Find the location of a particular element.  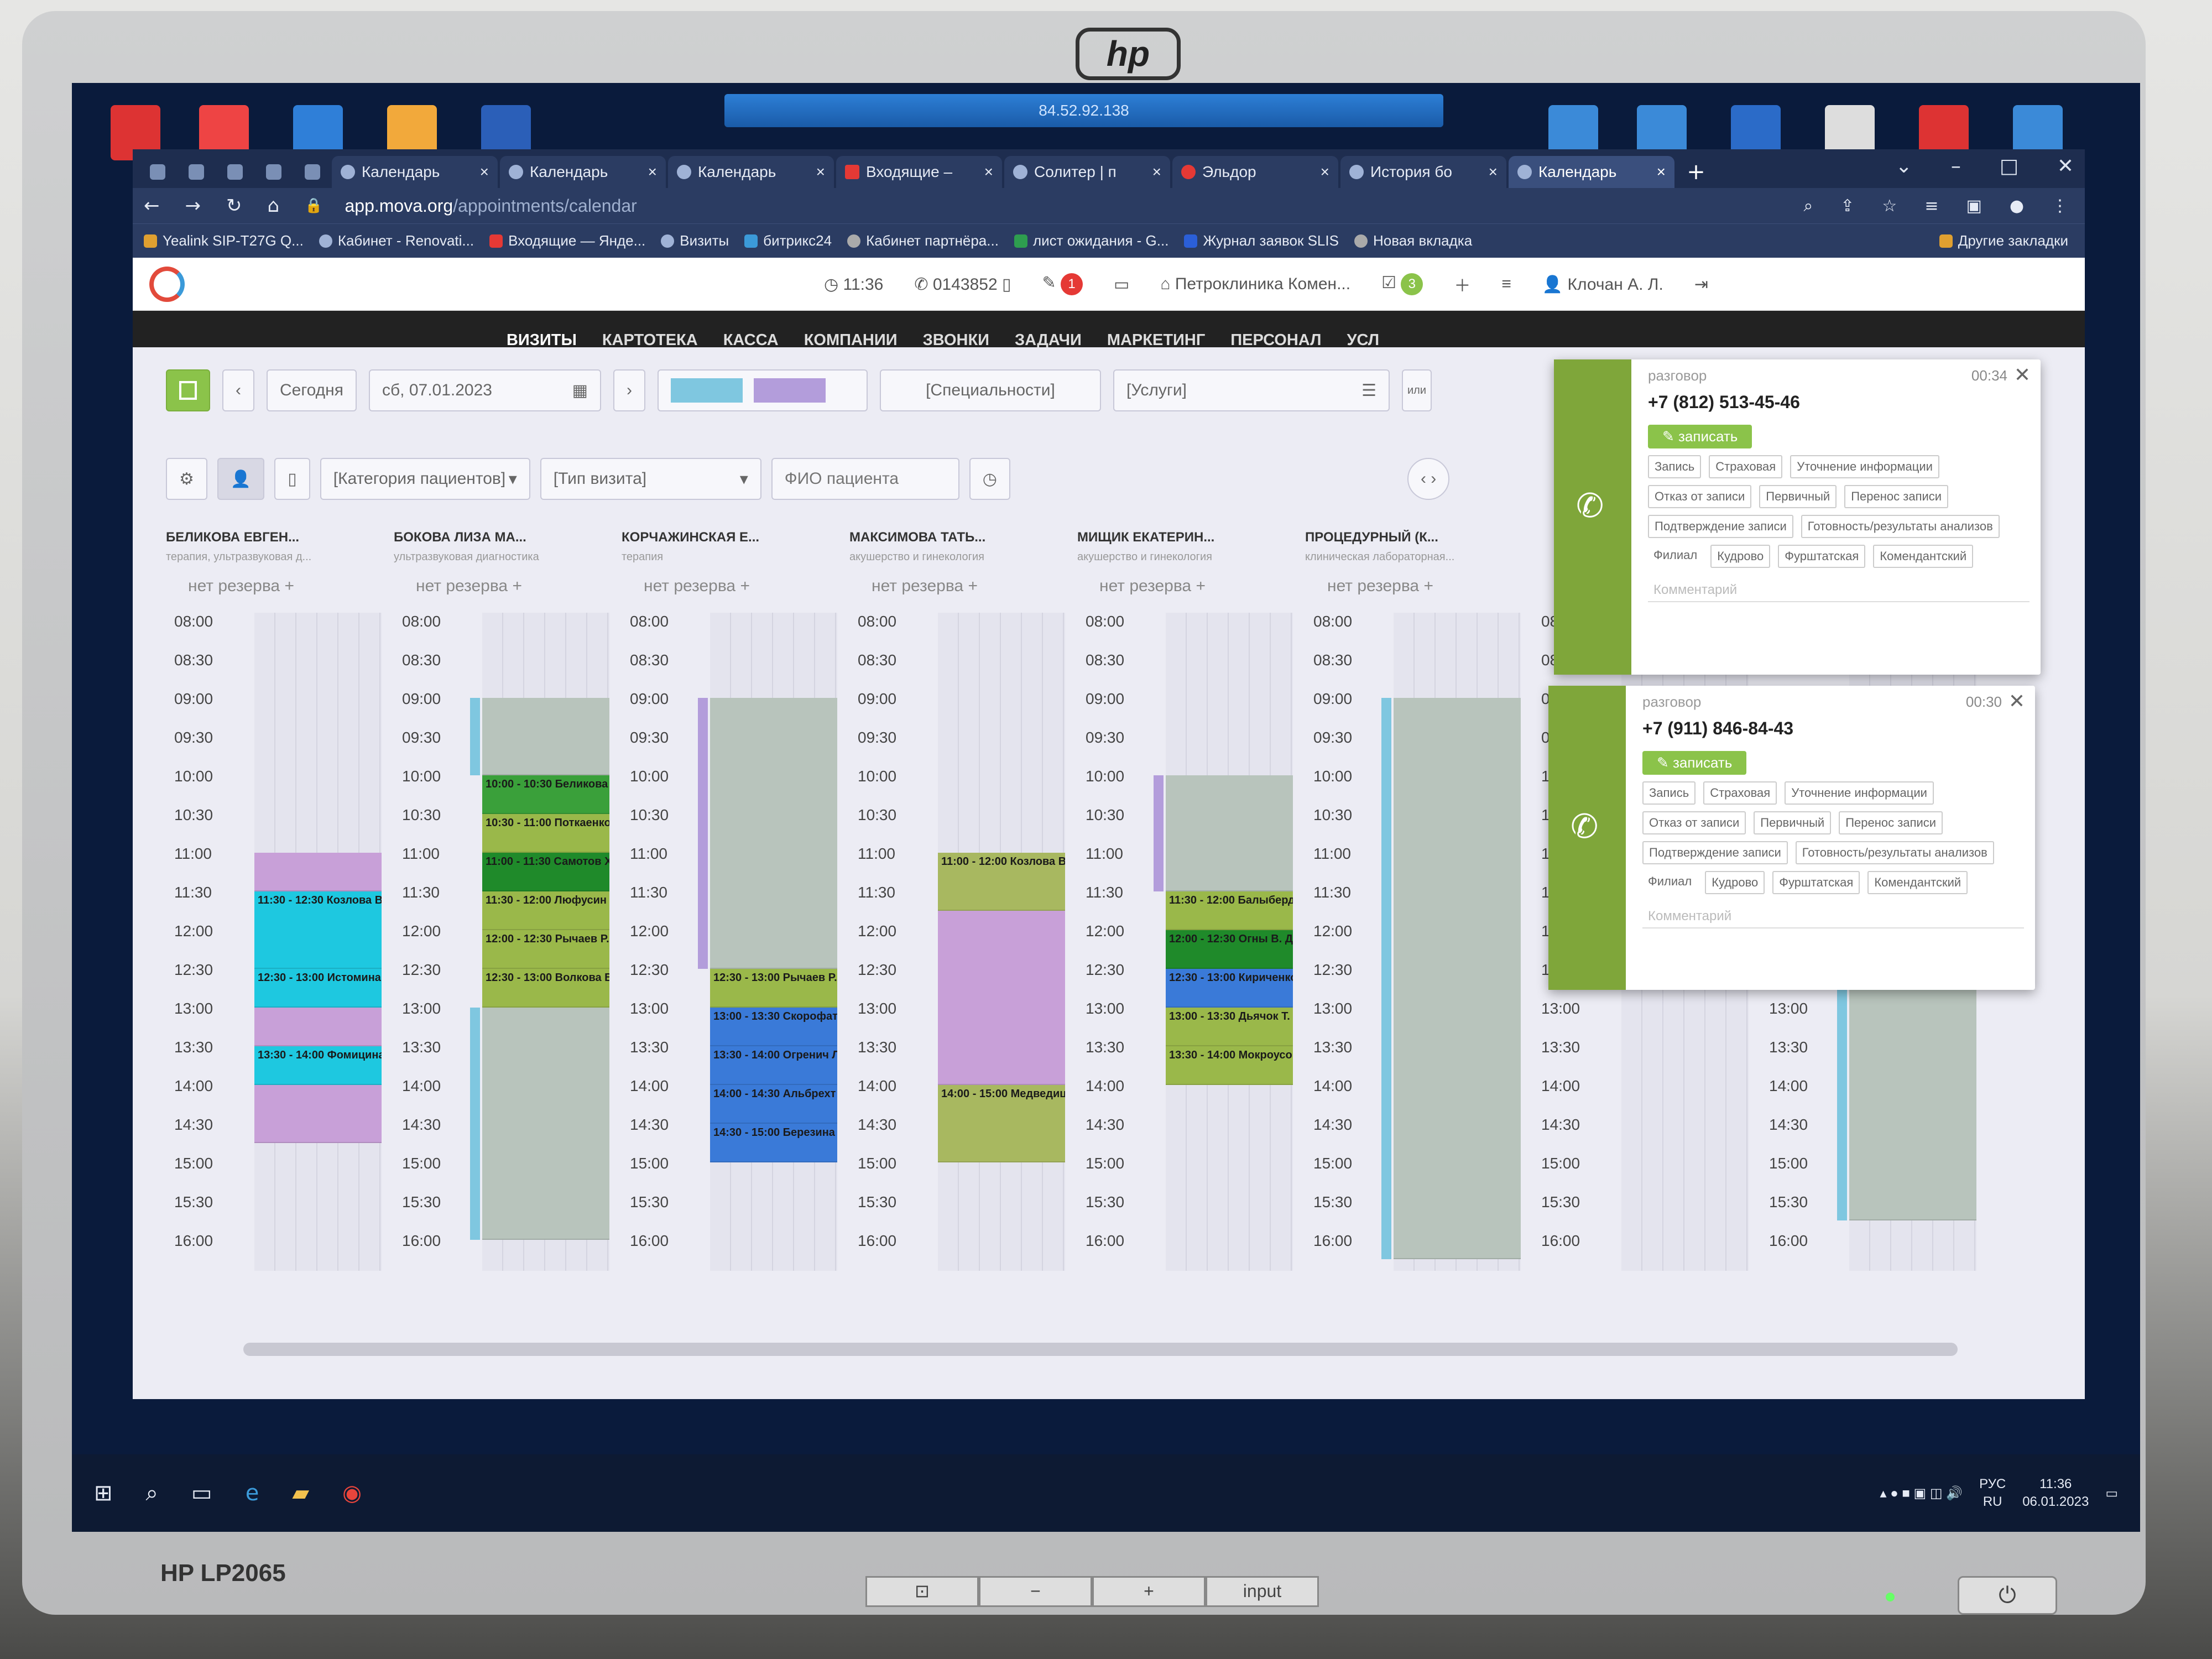

specialties-select: [Специальности] is located at coordinates (990, 390).